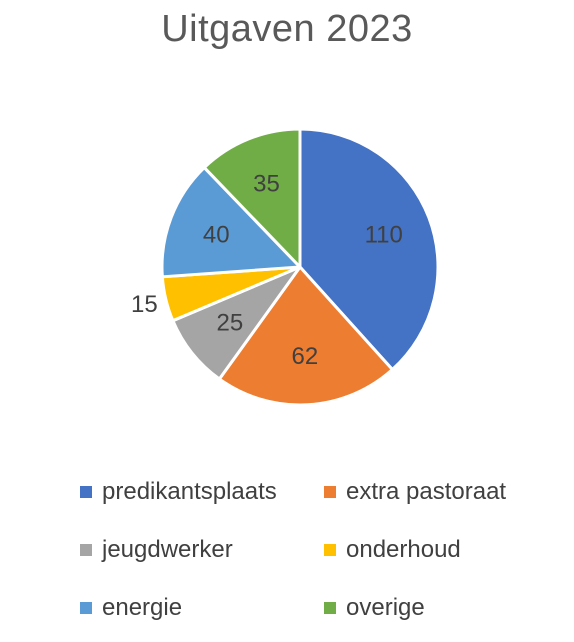 This screenshot has height=642, width=574. I want to click on legend-label: onderhoud, so click(403, 549).